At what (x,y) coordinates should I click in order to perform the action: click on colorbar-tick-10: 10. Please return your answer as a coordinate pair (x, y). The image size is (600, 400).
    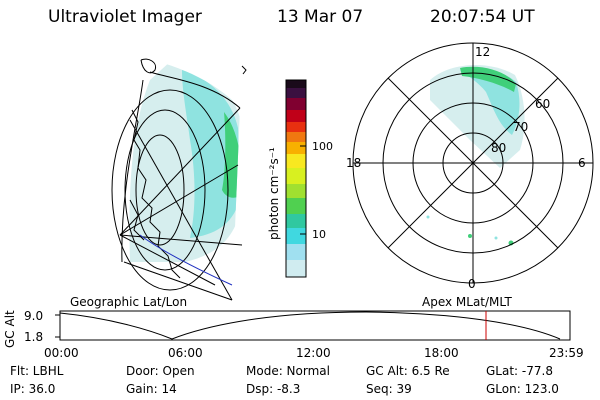
    Looking at the image, I should click on (319, 234).